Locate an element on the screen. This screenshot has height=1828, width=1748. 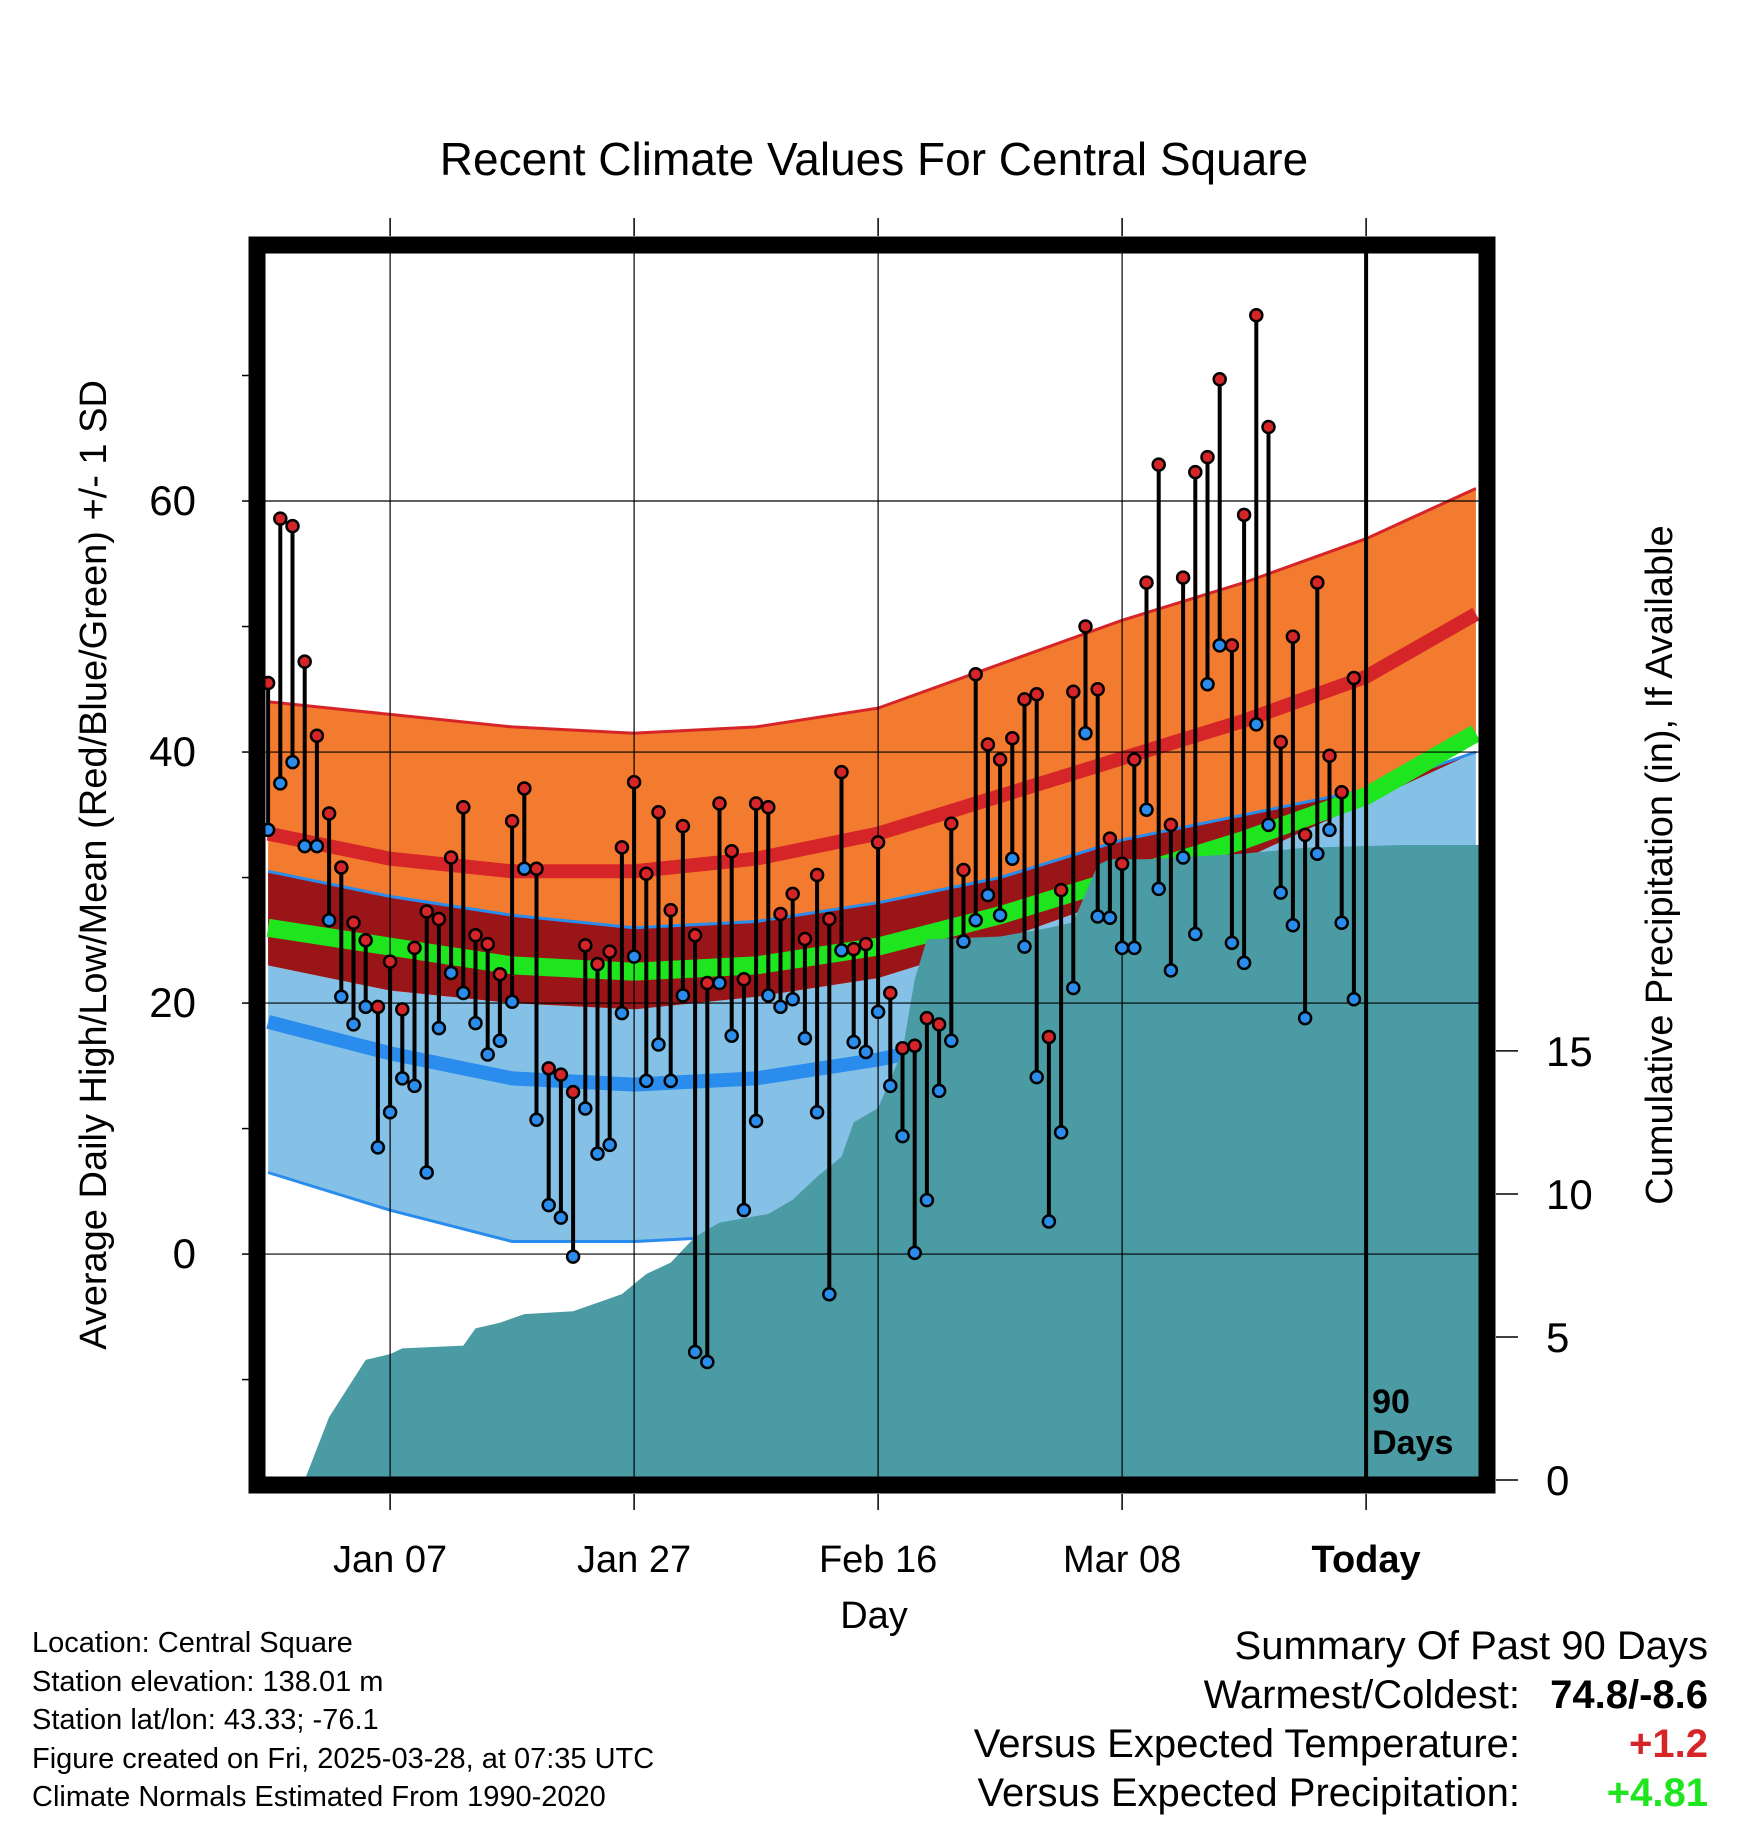
x-tick-label: Jan 07 is located at coordinates (390, 1560).